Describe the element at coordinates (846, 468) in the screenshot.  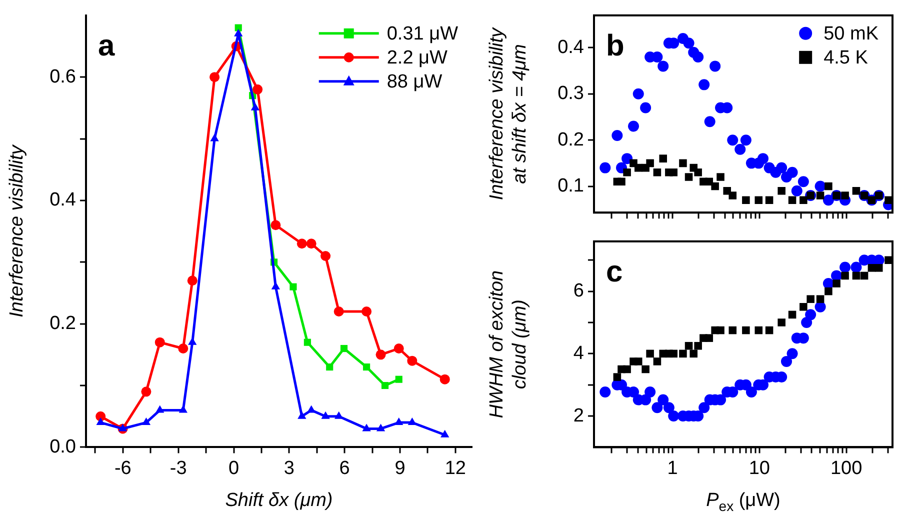
I see `x-tick-label: 100` at that location.